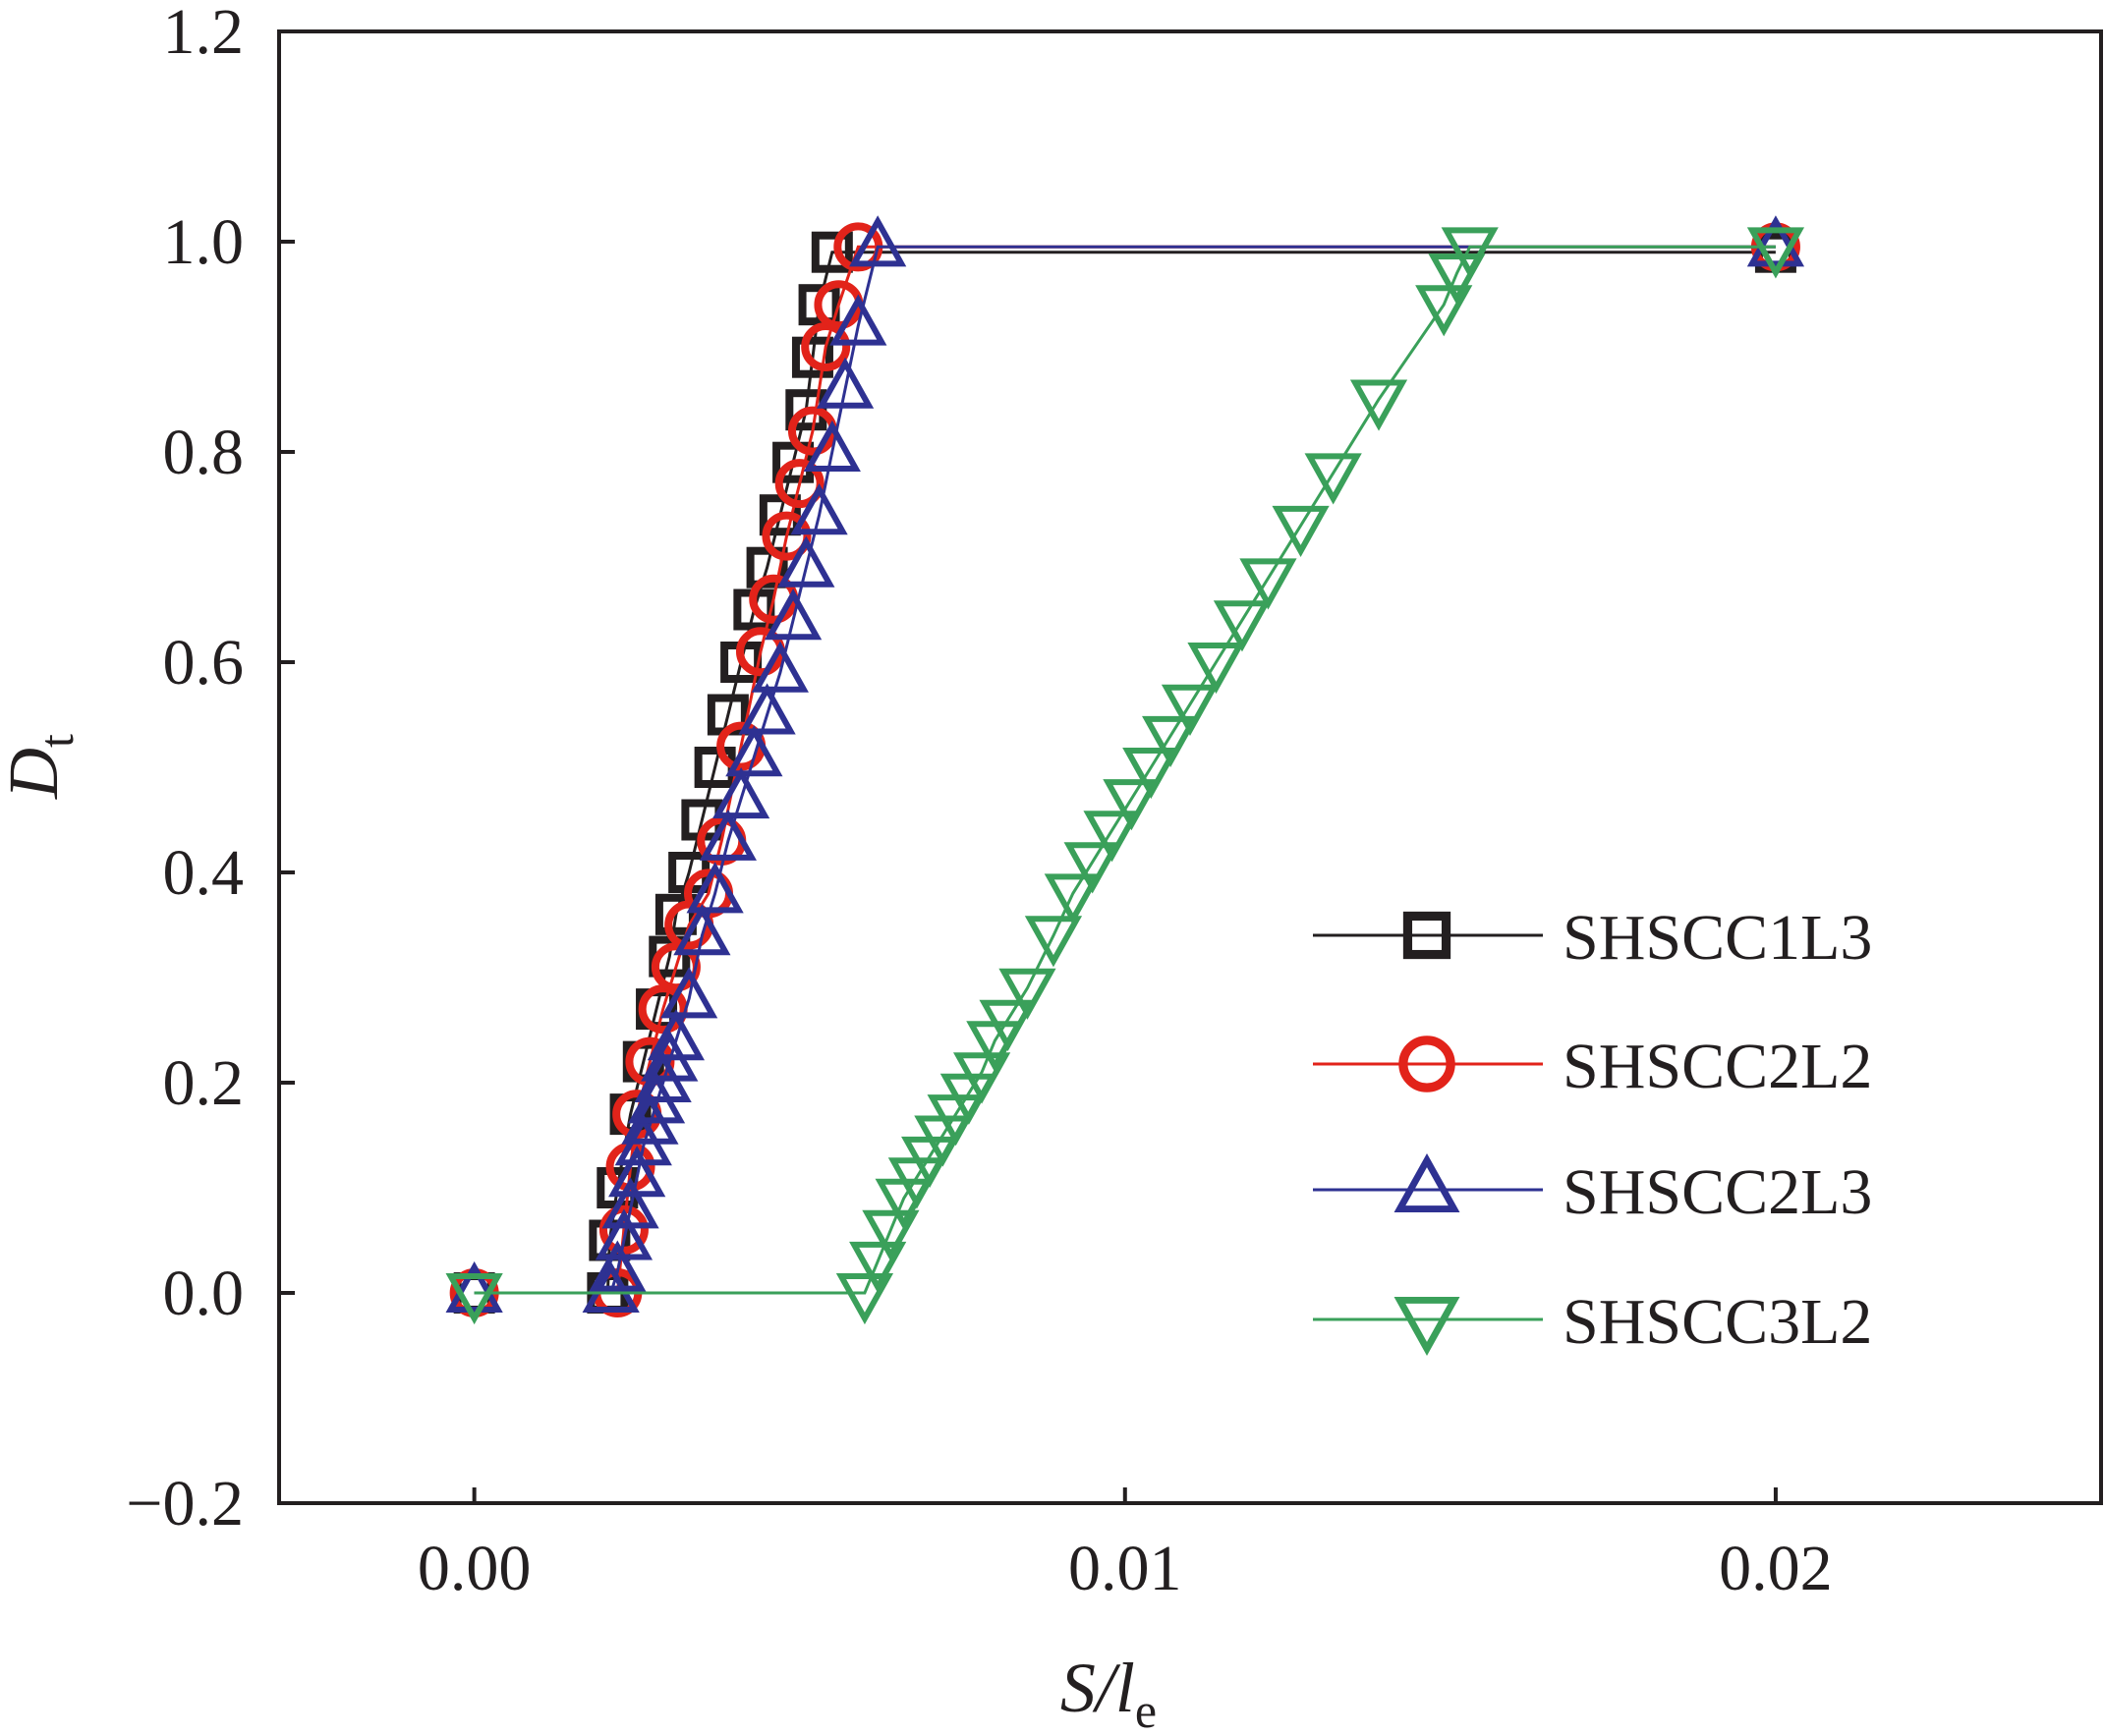 This screenshot has width=2104, height=1736. I want to click on y-tick-label: 0.0, so click(204, 1293).